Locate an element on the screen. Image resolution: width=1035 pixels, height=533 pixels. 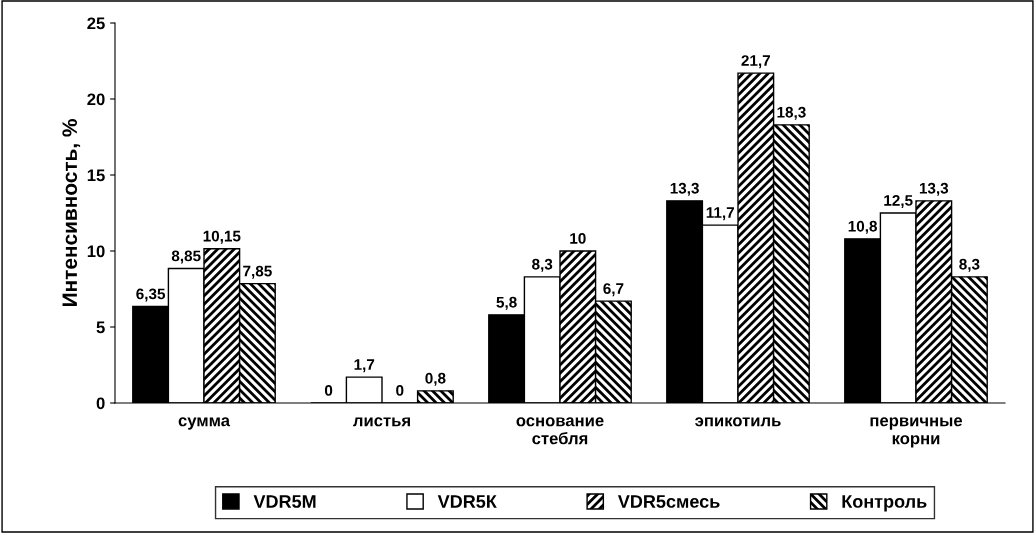
legend-label: Контроль is located at coordinates (884, 503).